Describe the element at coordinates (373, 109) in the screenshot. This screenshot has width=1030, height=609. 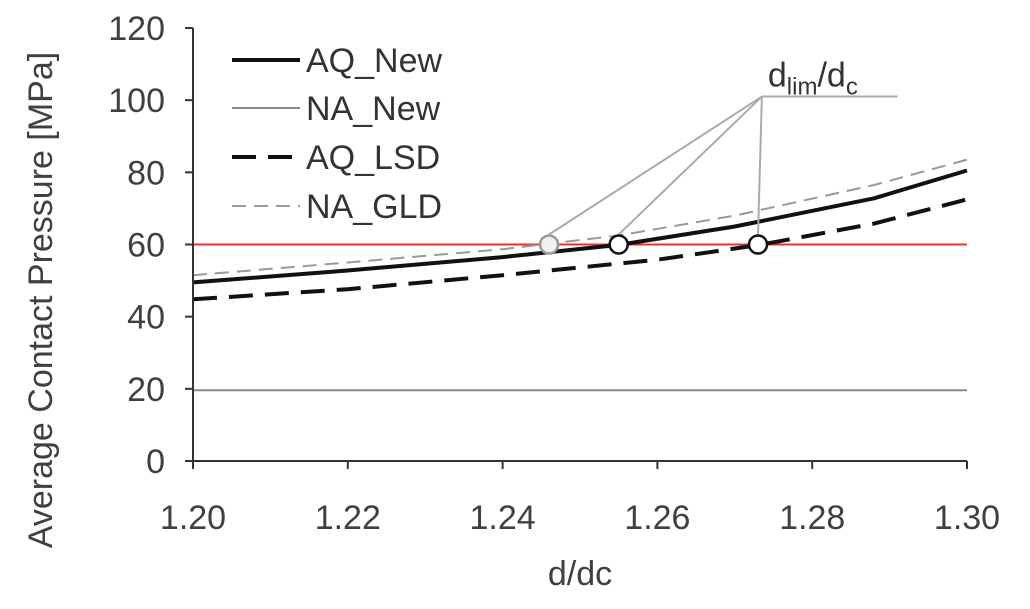
I see `legend-label: NA_New` at that location.